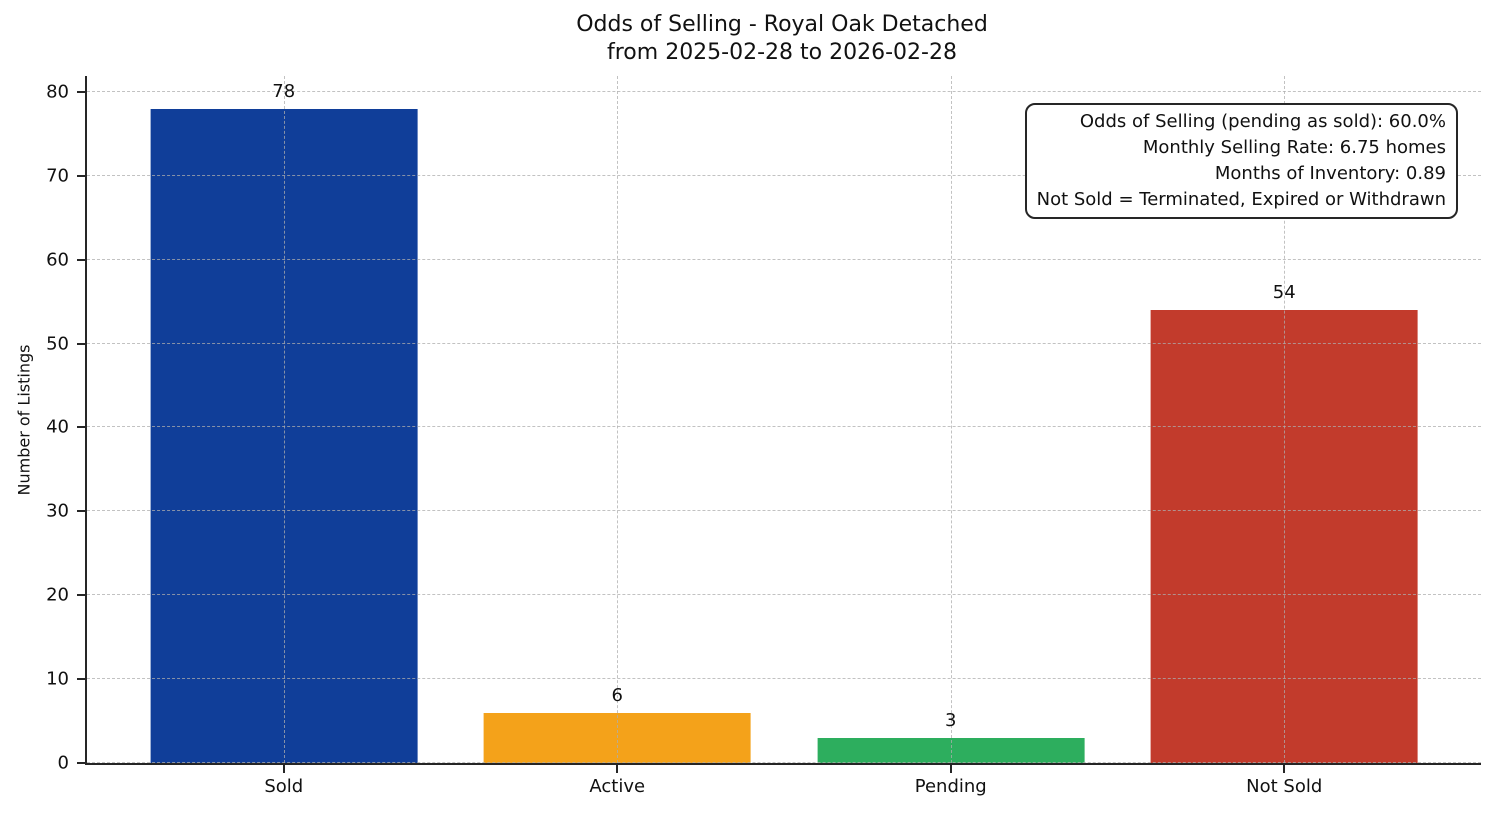  What do you see at coordinates (951, 419) in the screenshot?
I see `gridline-v-pending` at bounding box center [951, 419].